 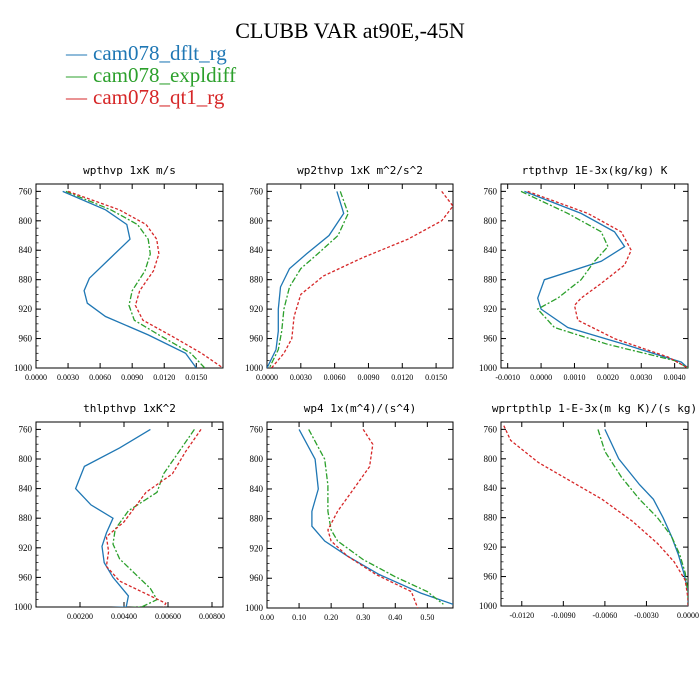 I want to click on legend-item-qt1: — cam078_qt1_rg, so click(x=151, y=96).